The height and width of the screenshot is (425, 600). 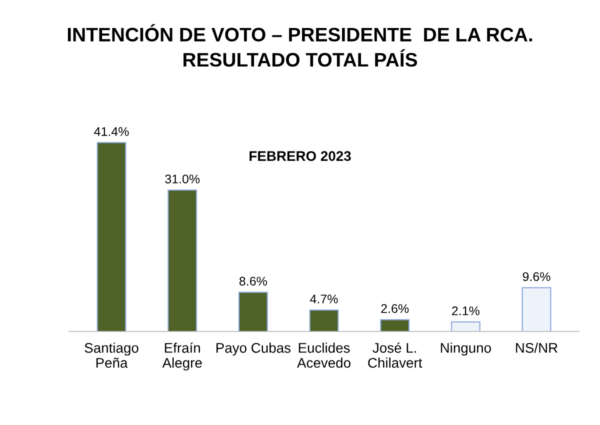 What do you see at coordinates (466, 311) in the screenshot?
I see `data-label: 2.1%` at bounding box center [466, 311].